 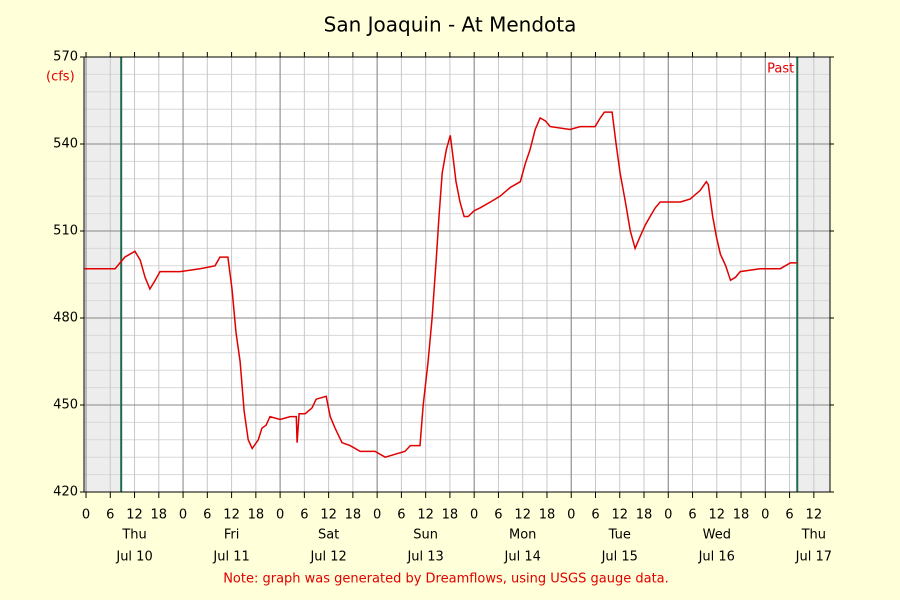 What do you see at coordinates (230, 557) in the screenshot?
I see `date-label: Jul 11` at bounding box center [230, 557].